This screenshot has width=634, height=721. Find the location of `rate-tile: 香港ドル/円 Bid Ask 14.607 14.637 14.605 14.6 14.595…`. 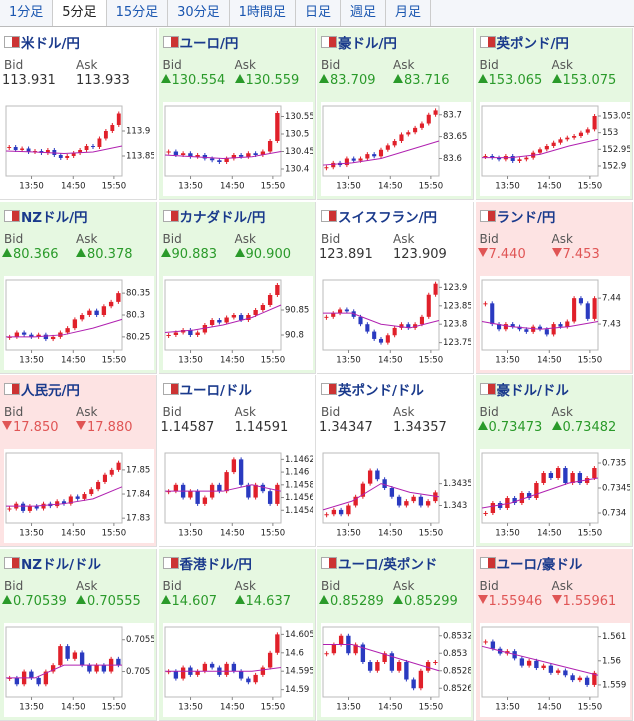

rate-tile: 香港ドル/円 Bid Ask 14.607 14.637 14.605 14.6 14.595… is located at coordinates (237, 634).